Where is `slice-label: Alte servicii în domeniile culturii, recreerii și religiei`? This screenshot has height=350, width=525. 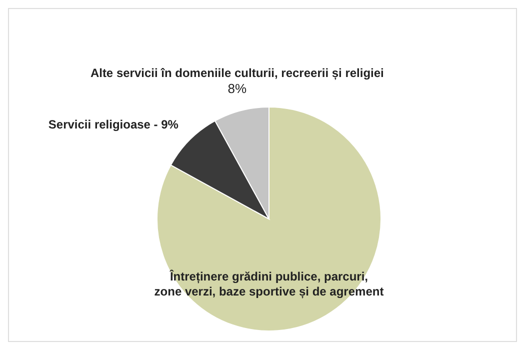 slice-label: Alte servicii în domeniile culturii, recreerii și religiei is located at coordinates (237, 73).